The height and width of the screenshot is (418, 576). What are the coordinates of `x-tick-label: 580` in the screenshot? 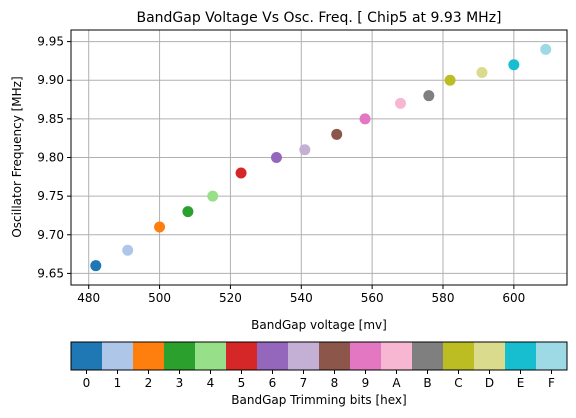 It's located at (443, 298).